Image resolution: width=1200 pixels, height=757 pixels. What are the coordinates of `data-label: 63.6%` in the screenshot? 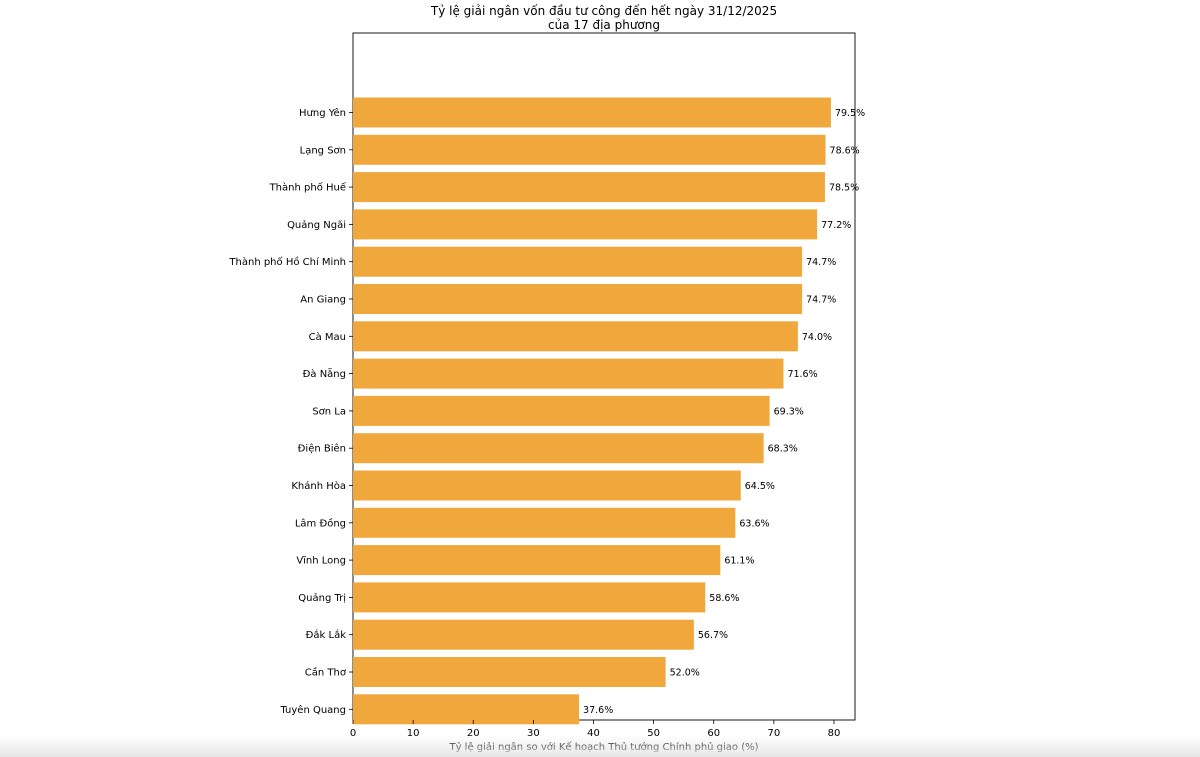 It's located at (754, 523).